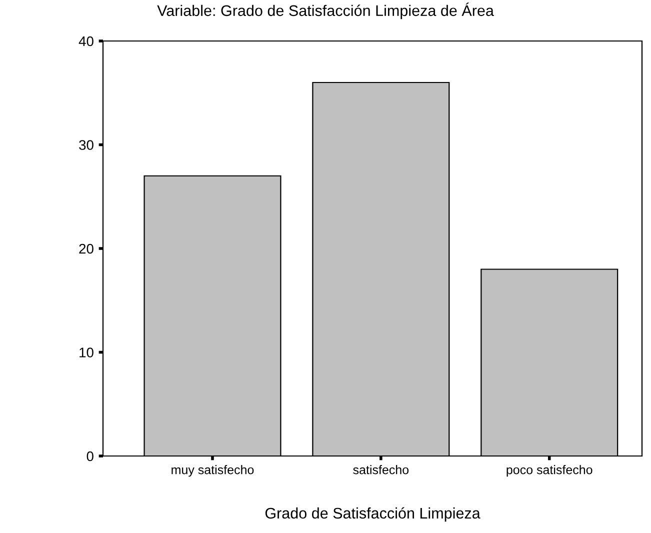 Image resolution: width=651 pixels, height=533 pixels. Describe the element at coordinates (325, 11) in the screenshot. I see `chart-title: Variable: Grado de Satisfacción Limpieza de Área` at that location.